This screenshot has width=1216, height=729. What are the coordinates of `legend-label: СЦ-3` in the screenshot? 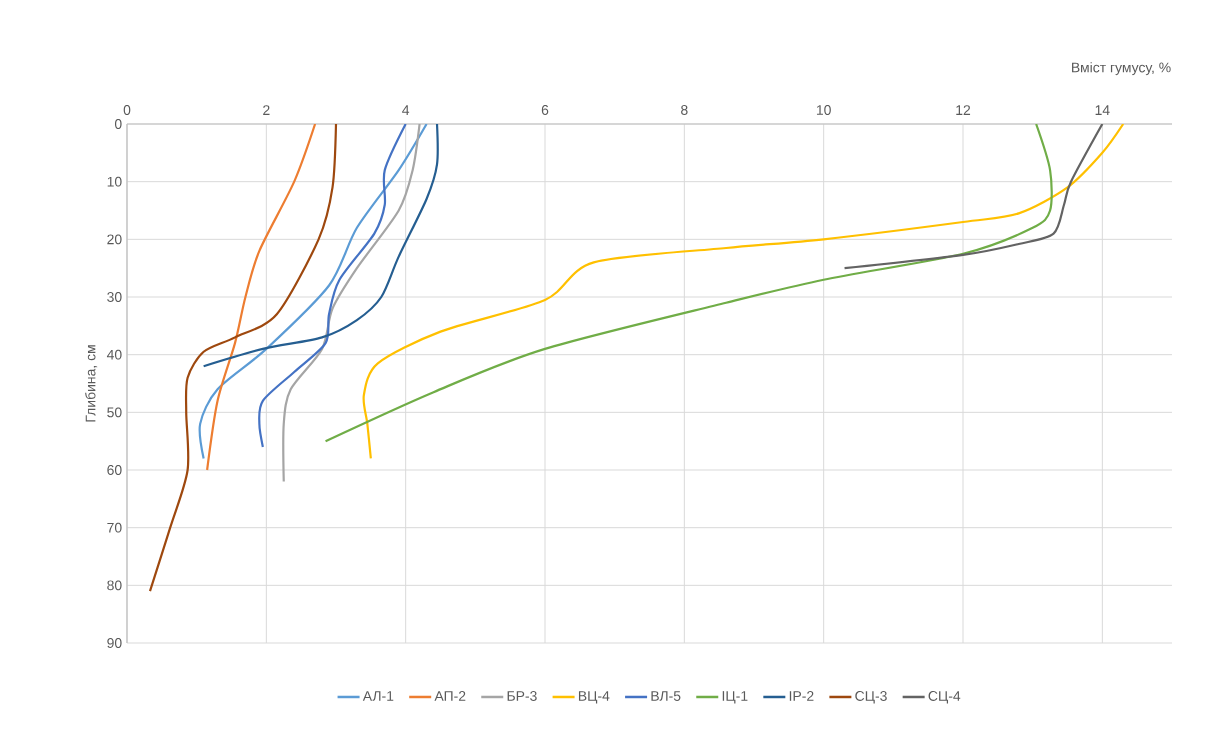 It's located at (871, 697).